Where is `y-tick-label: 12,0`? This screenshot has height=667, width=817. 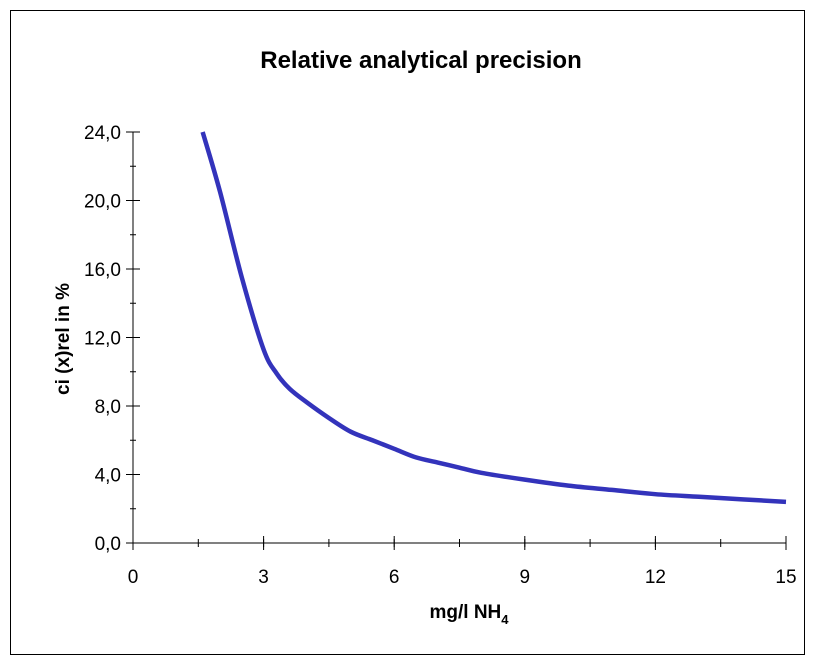 y-tick-label: 12,0 is located at coordinates (102, 339).